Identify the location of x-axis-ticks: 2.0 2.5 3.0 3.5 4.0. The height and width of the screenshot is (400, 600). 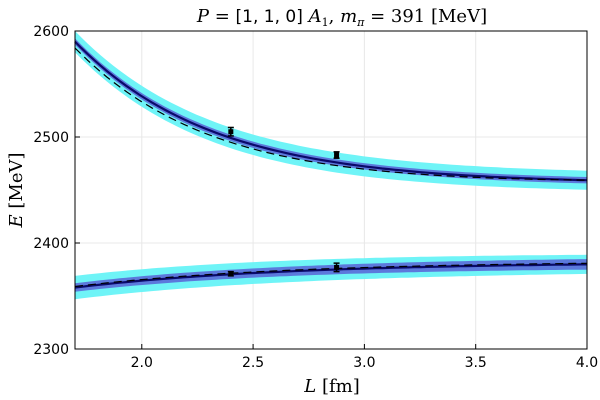
(364, 357).